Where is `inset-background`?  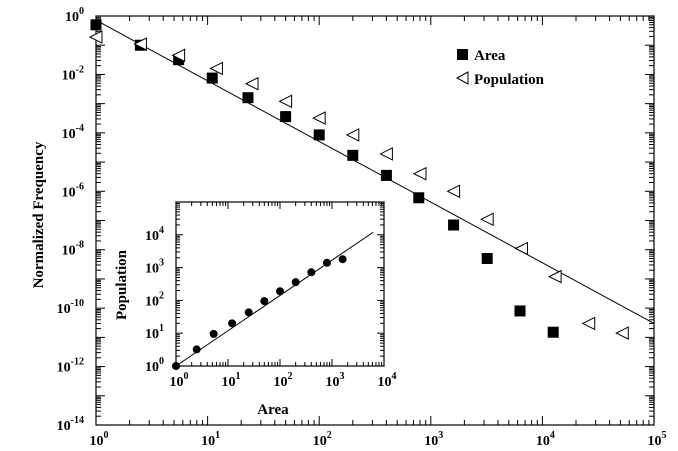
inset-background is located at coordinates (273, 284).